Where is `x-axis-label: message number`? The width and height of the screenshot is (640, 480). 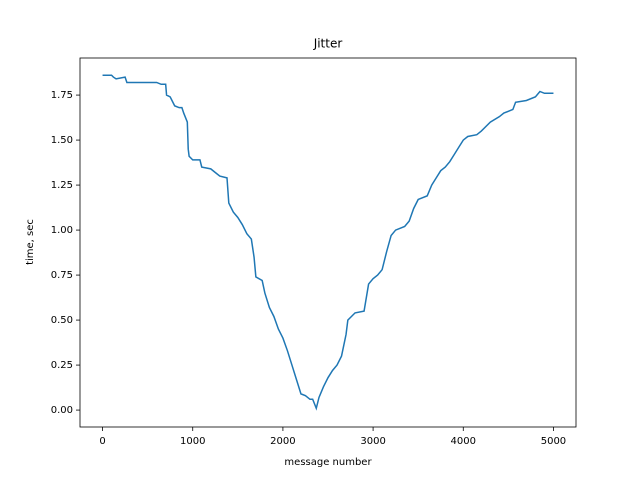 x-axis-label: message number is located at coordinates (328, 462).